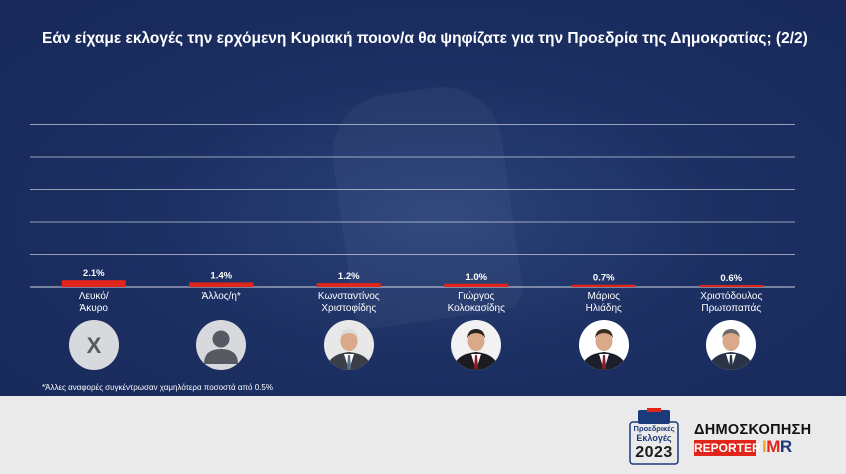  I want to click on imr-letter-i: I, so click(764, 446).